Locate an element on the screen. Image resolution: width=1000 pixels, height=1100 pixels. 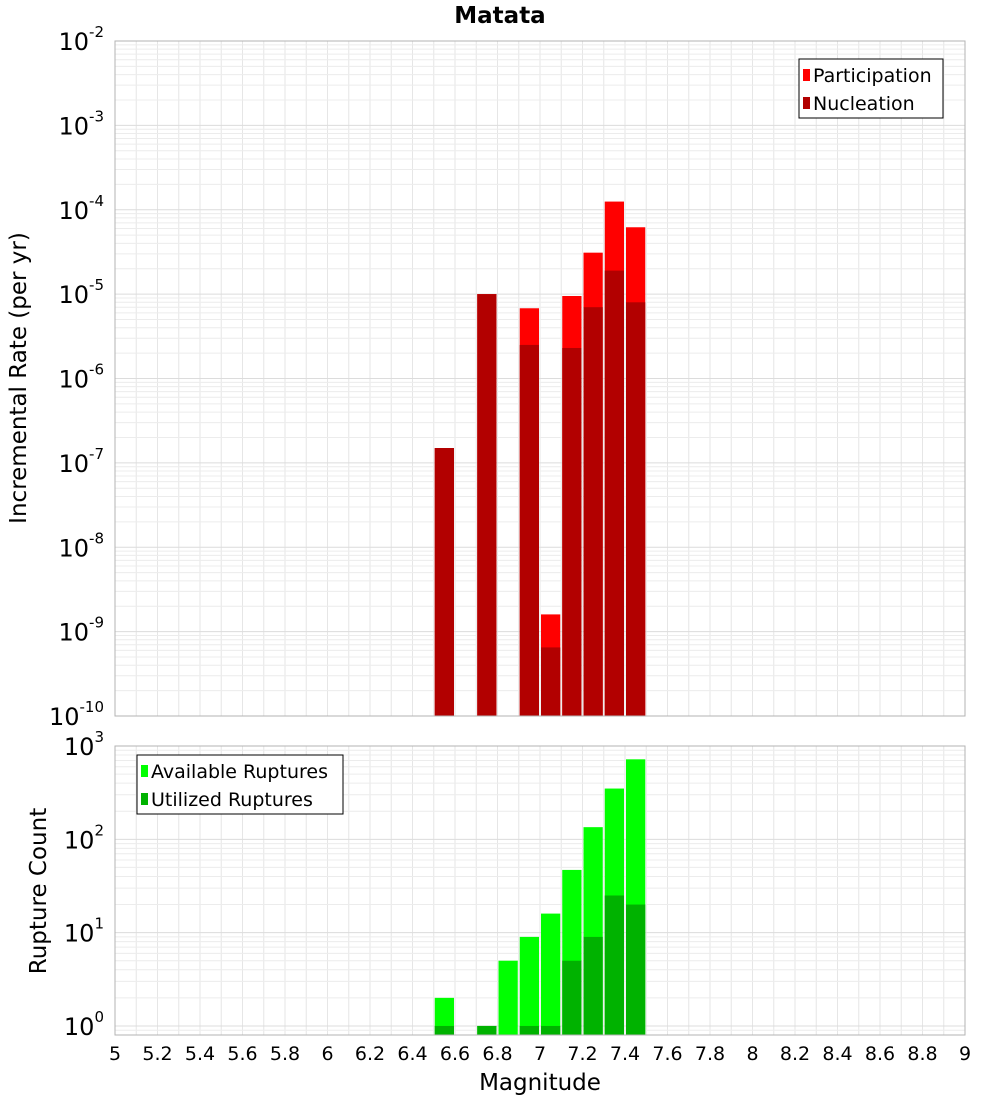
x-tick-label: 8.8 is located at coordinates (922, 1054).